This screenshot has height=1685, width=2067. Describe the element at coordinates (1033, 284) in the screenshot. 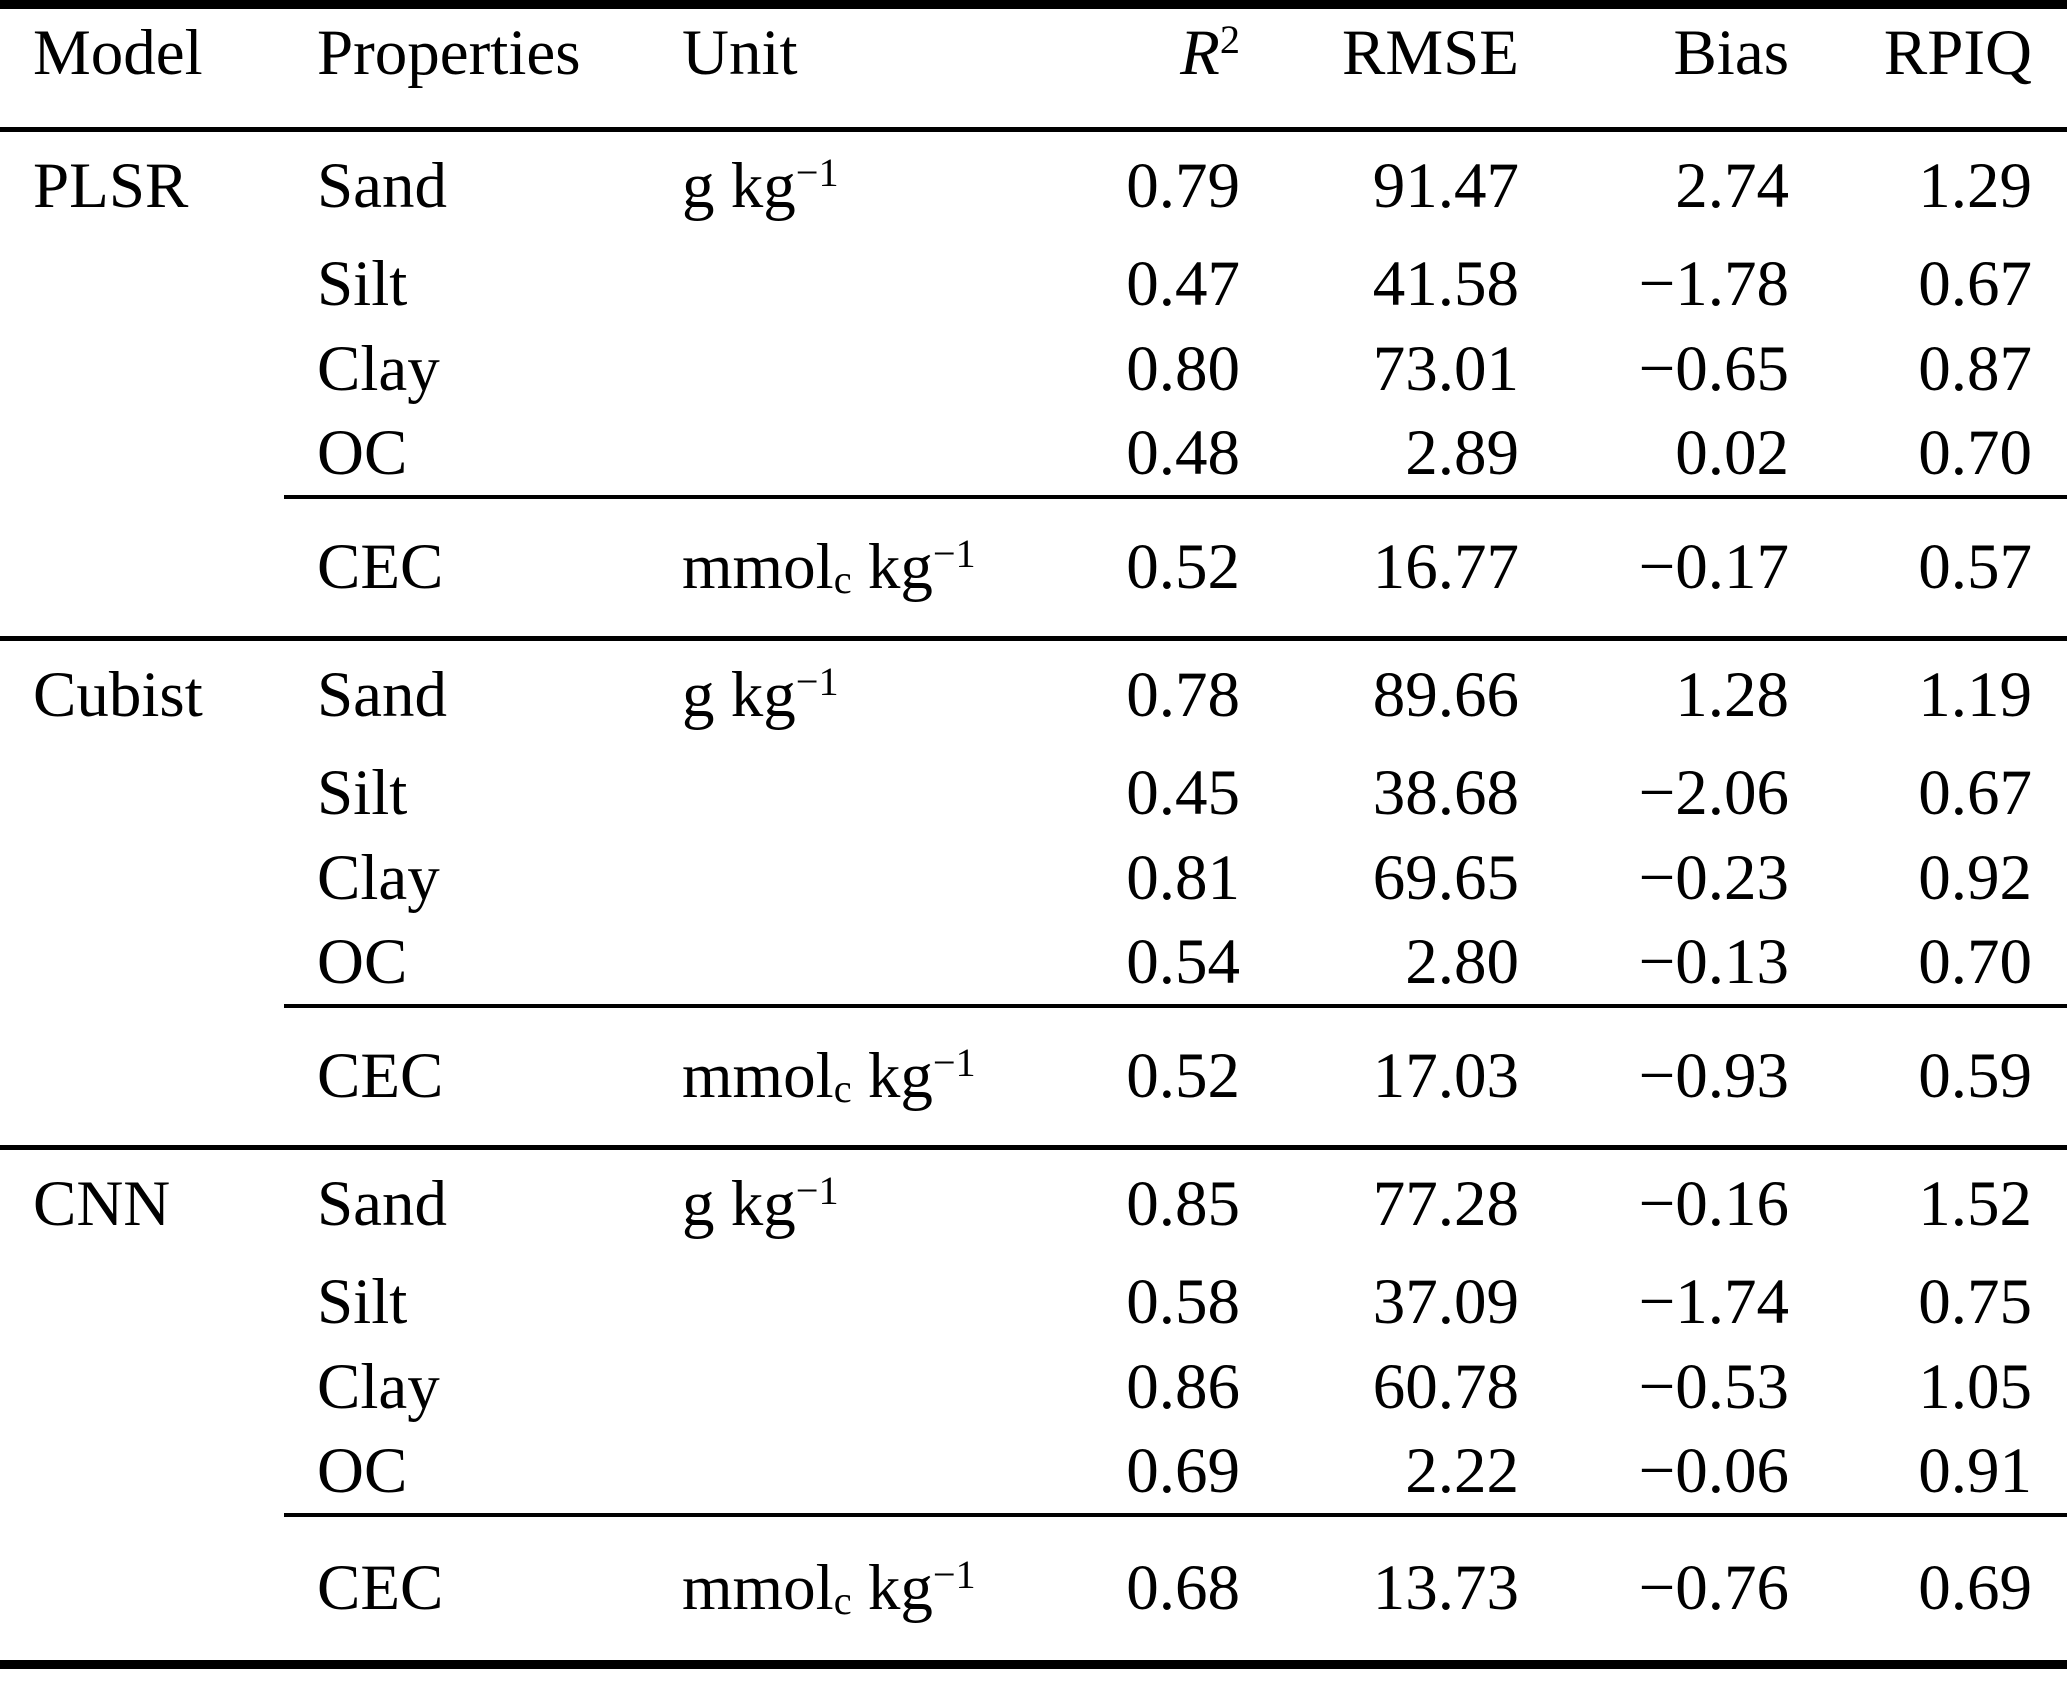

I see `table-row: Silt 0.47 41.58 −1.78 0.67` at that location.